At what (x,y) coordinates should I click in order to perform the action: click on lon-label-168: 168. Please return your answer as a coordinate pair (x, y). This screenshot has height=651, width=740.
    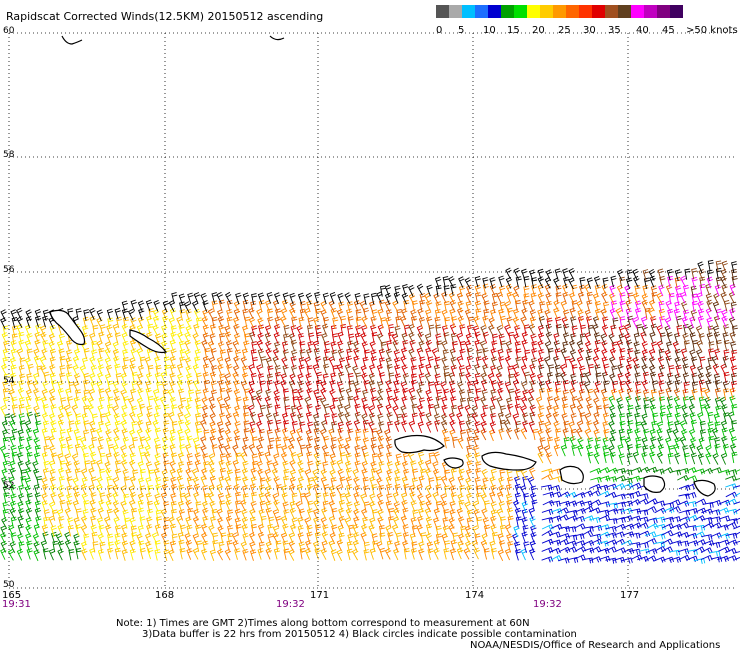
    Looking at the image, I should click on (164, 595).